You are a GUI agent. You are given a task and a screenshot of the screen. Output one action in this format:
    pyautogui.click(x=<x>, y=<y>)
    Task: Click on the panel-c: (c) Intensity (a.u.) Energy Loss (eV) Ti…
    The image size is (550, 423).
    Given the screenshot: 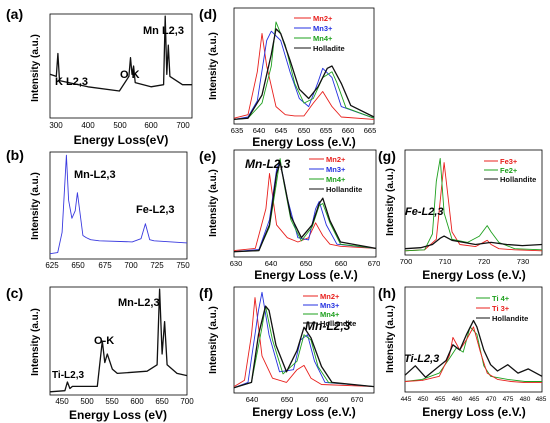 What is the action you would take?
    pyautogui.click(x=100, y=353)
    